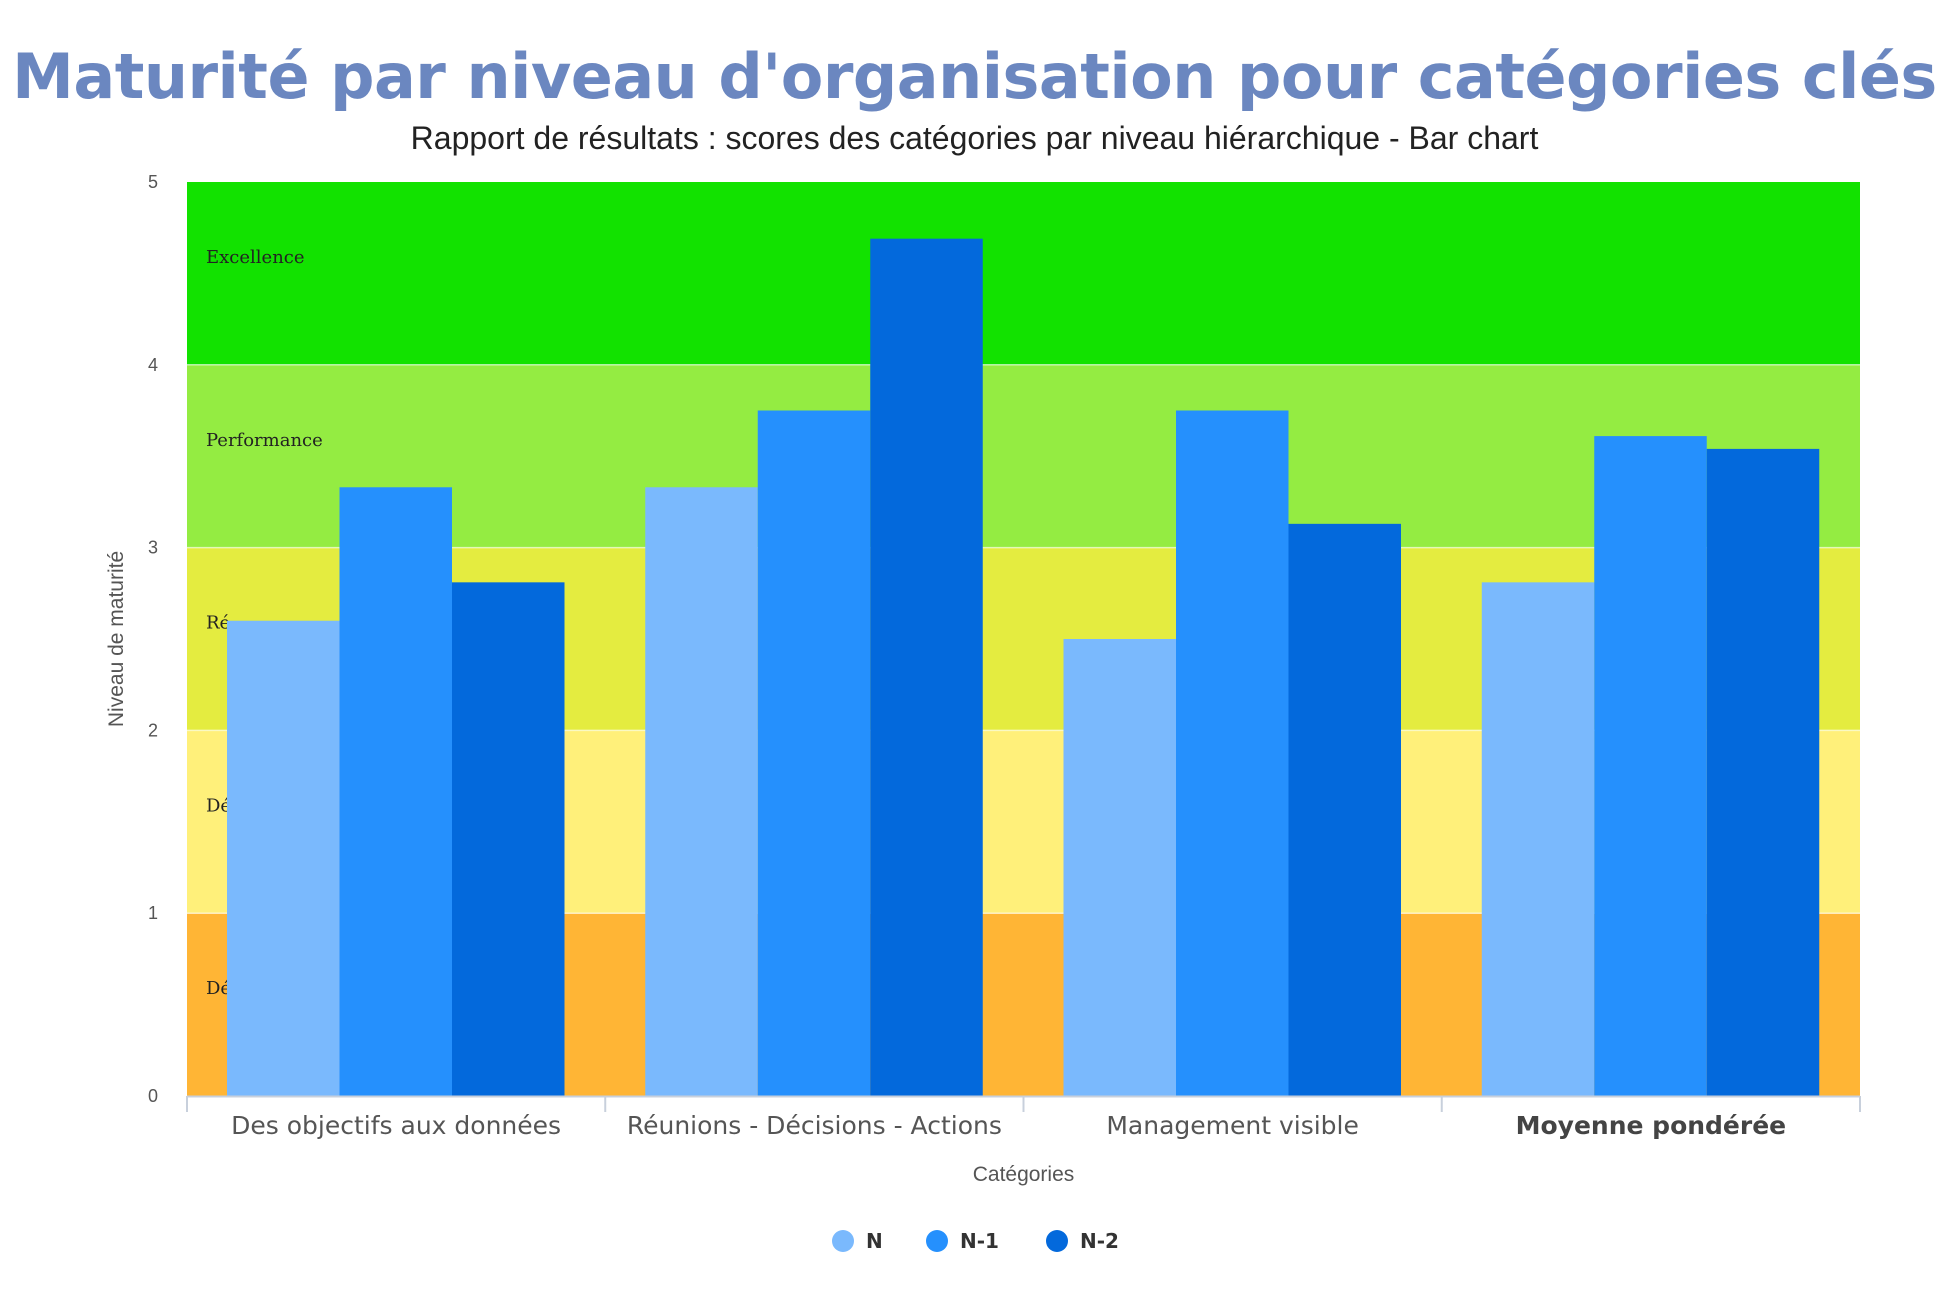  I want to click on legend: N N-1 N-2, so click(975, 1241).